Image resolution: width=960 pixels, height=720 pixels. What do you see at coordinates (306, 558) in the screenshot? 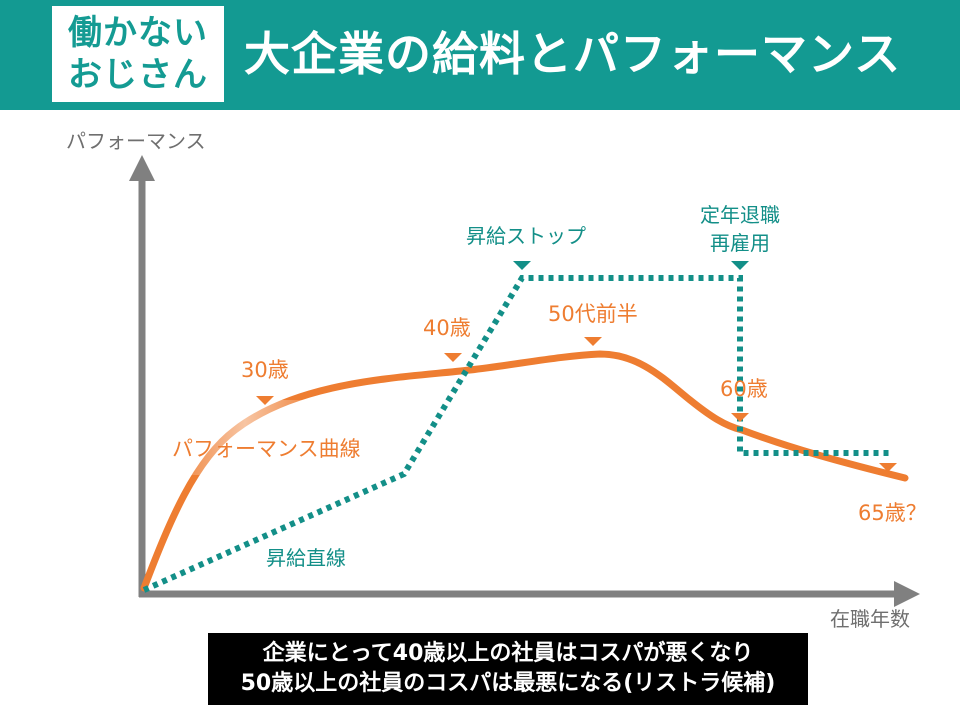
I see `salary-line-label: 昇給直線` at bounding box center [306, 558].